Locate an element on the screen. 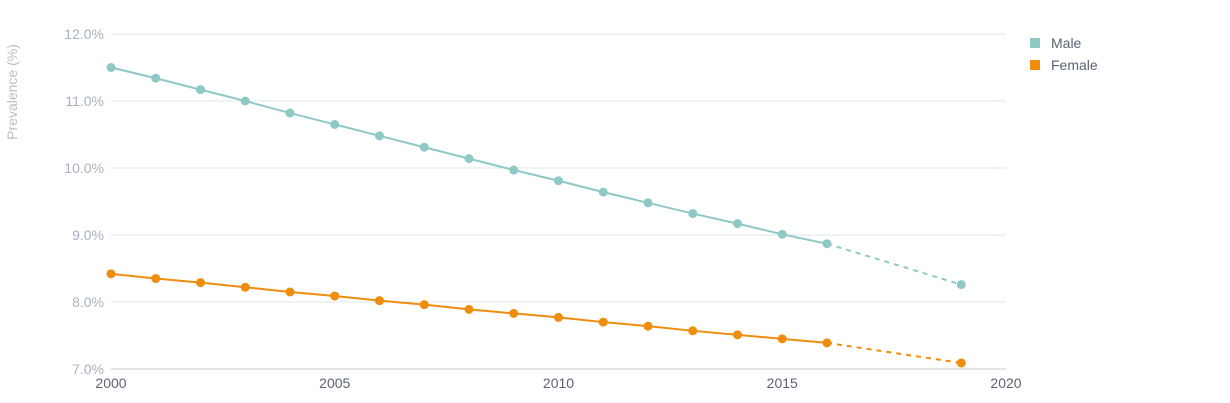 This screenshot has height=403, width=1230. x-axis-ticks: 2000 2005 2010 2015 2020 is located at coordinates (558, 383).